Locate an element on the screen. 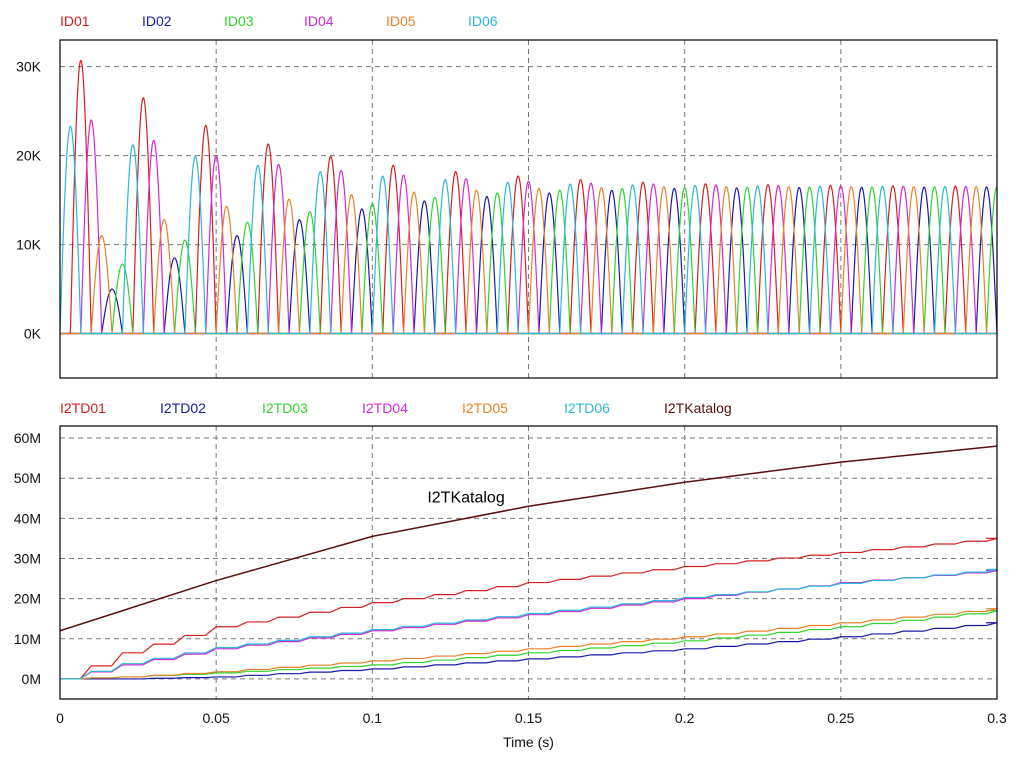 The image size is (1024, 767). legend-id04: ID04 is located at coordinates (319, 21).